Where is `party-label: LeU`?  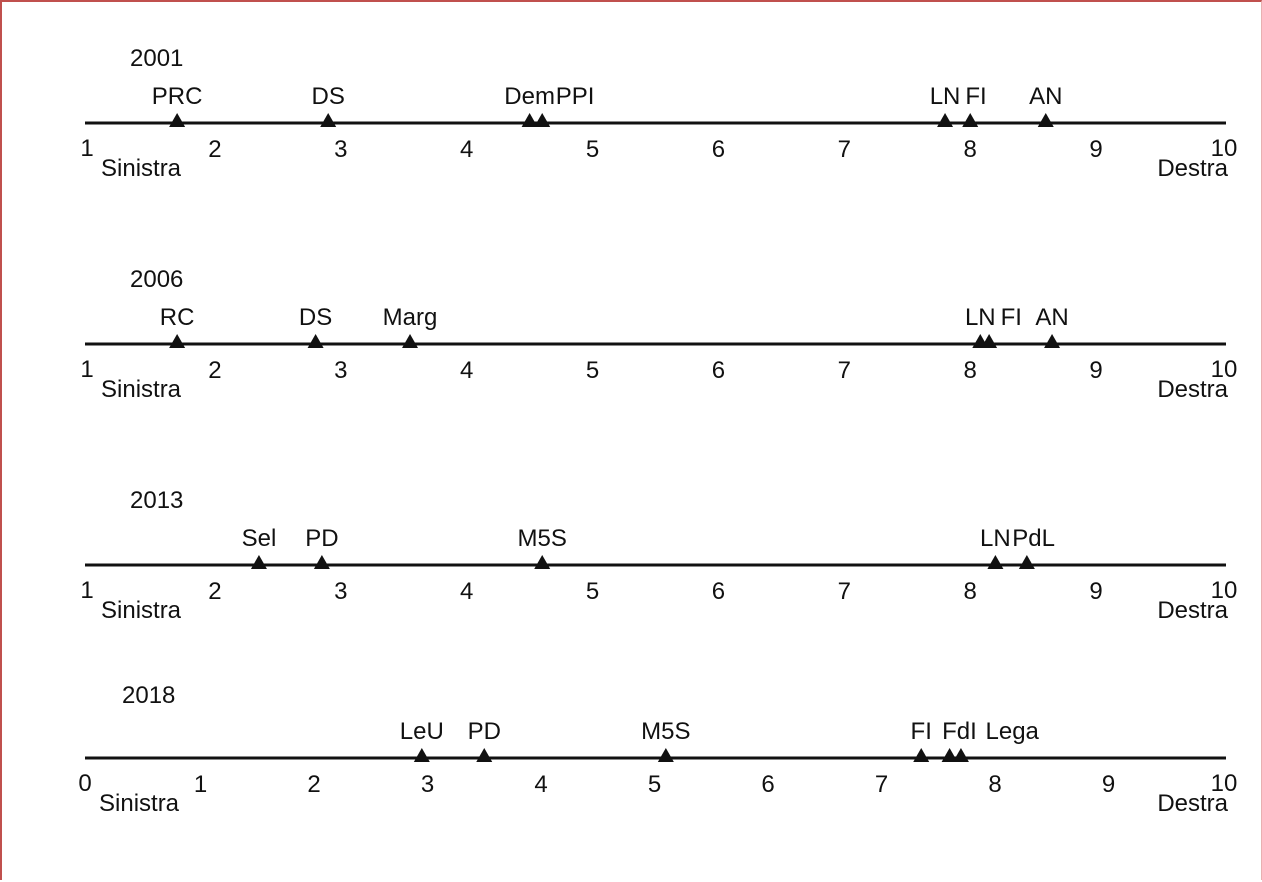 party-label: LeU is located at coordinates (422, 731).